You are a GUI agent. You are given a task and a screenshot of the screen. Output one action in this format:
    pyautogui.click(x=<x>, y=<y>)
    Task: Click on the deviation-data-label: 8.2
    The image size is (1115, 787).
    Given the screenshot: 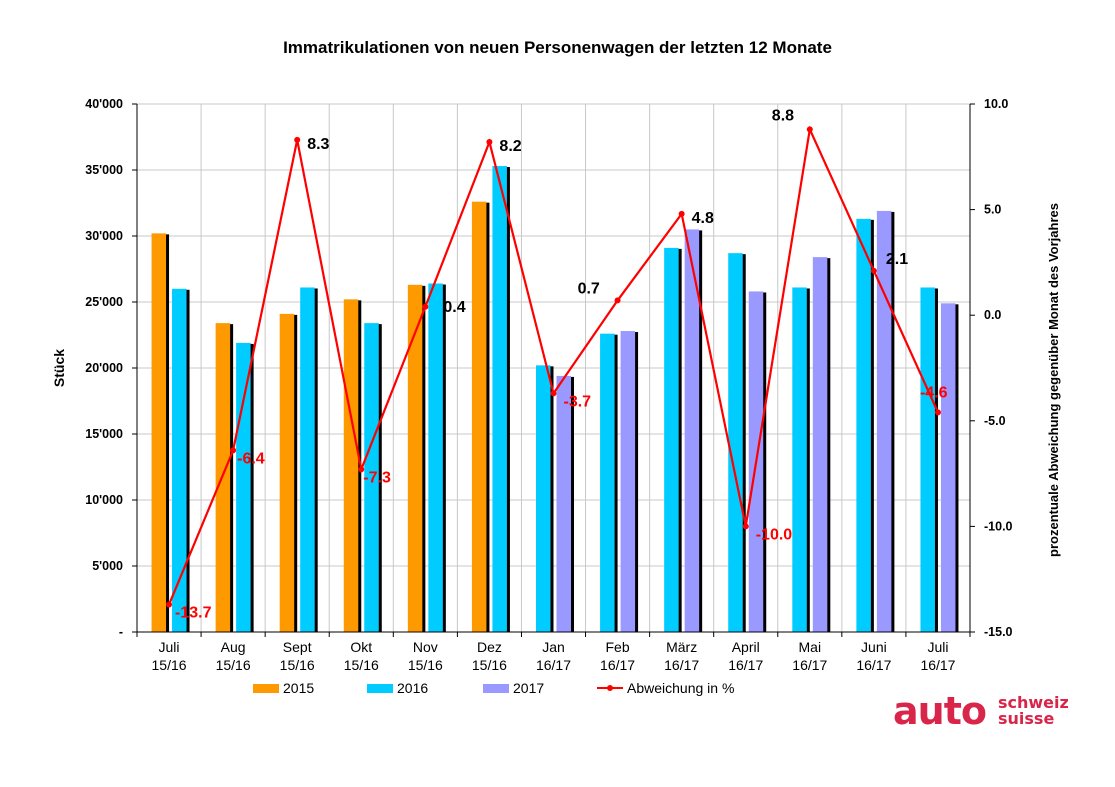 What is the action you would take?
    pyautogui.click(x=510, y=146)
    